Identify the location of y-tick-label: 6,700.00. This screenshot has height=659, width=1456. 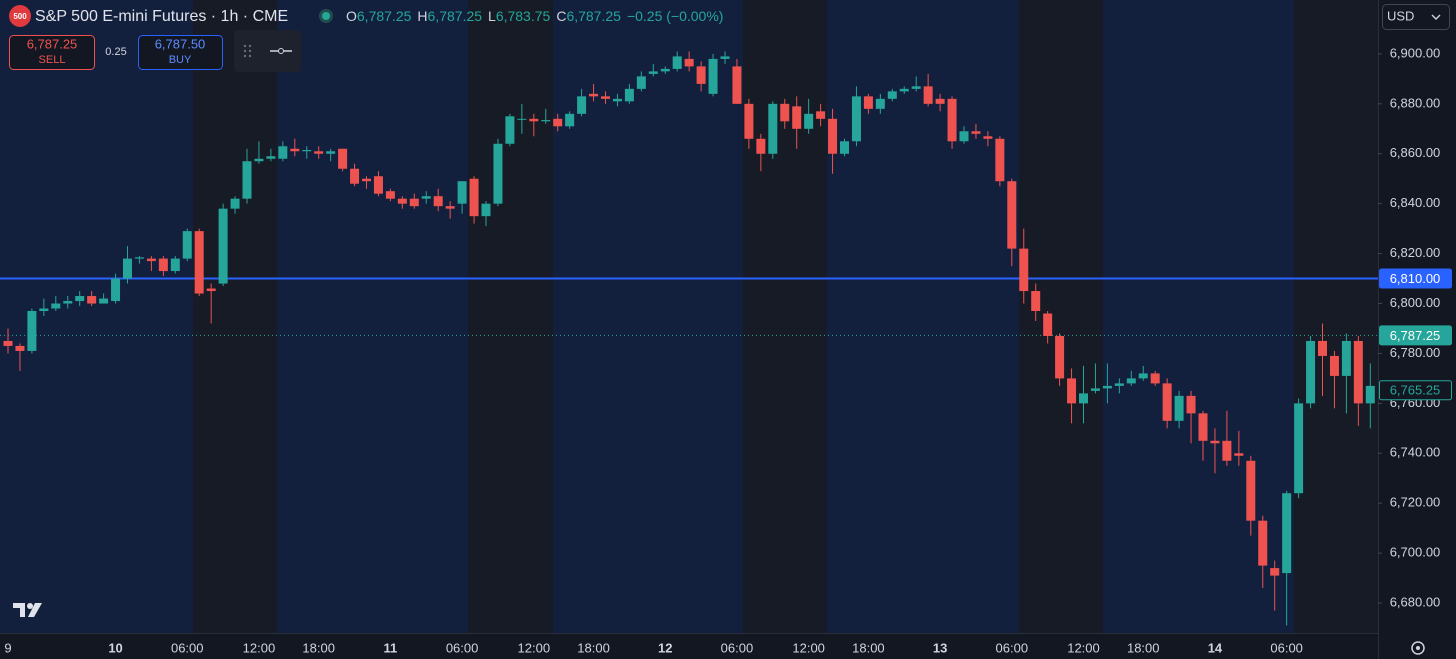
(1415, 552).